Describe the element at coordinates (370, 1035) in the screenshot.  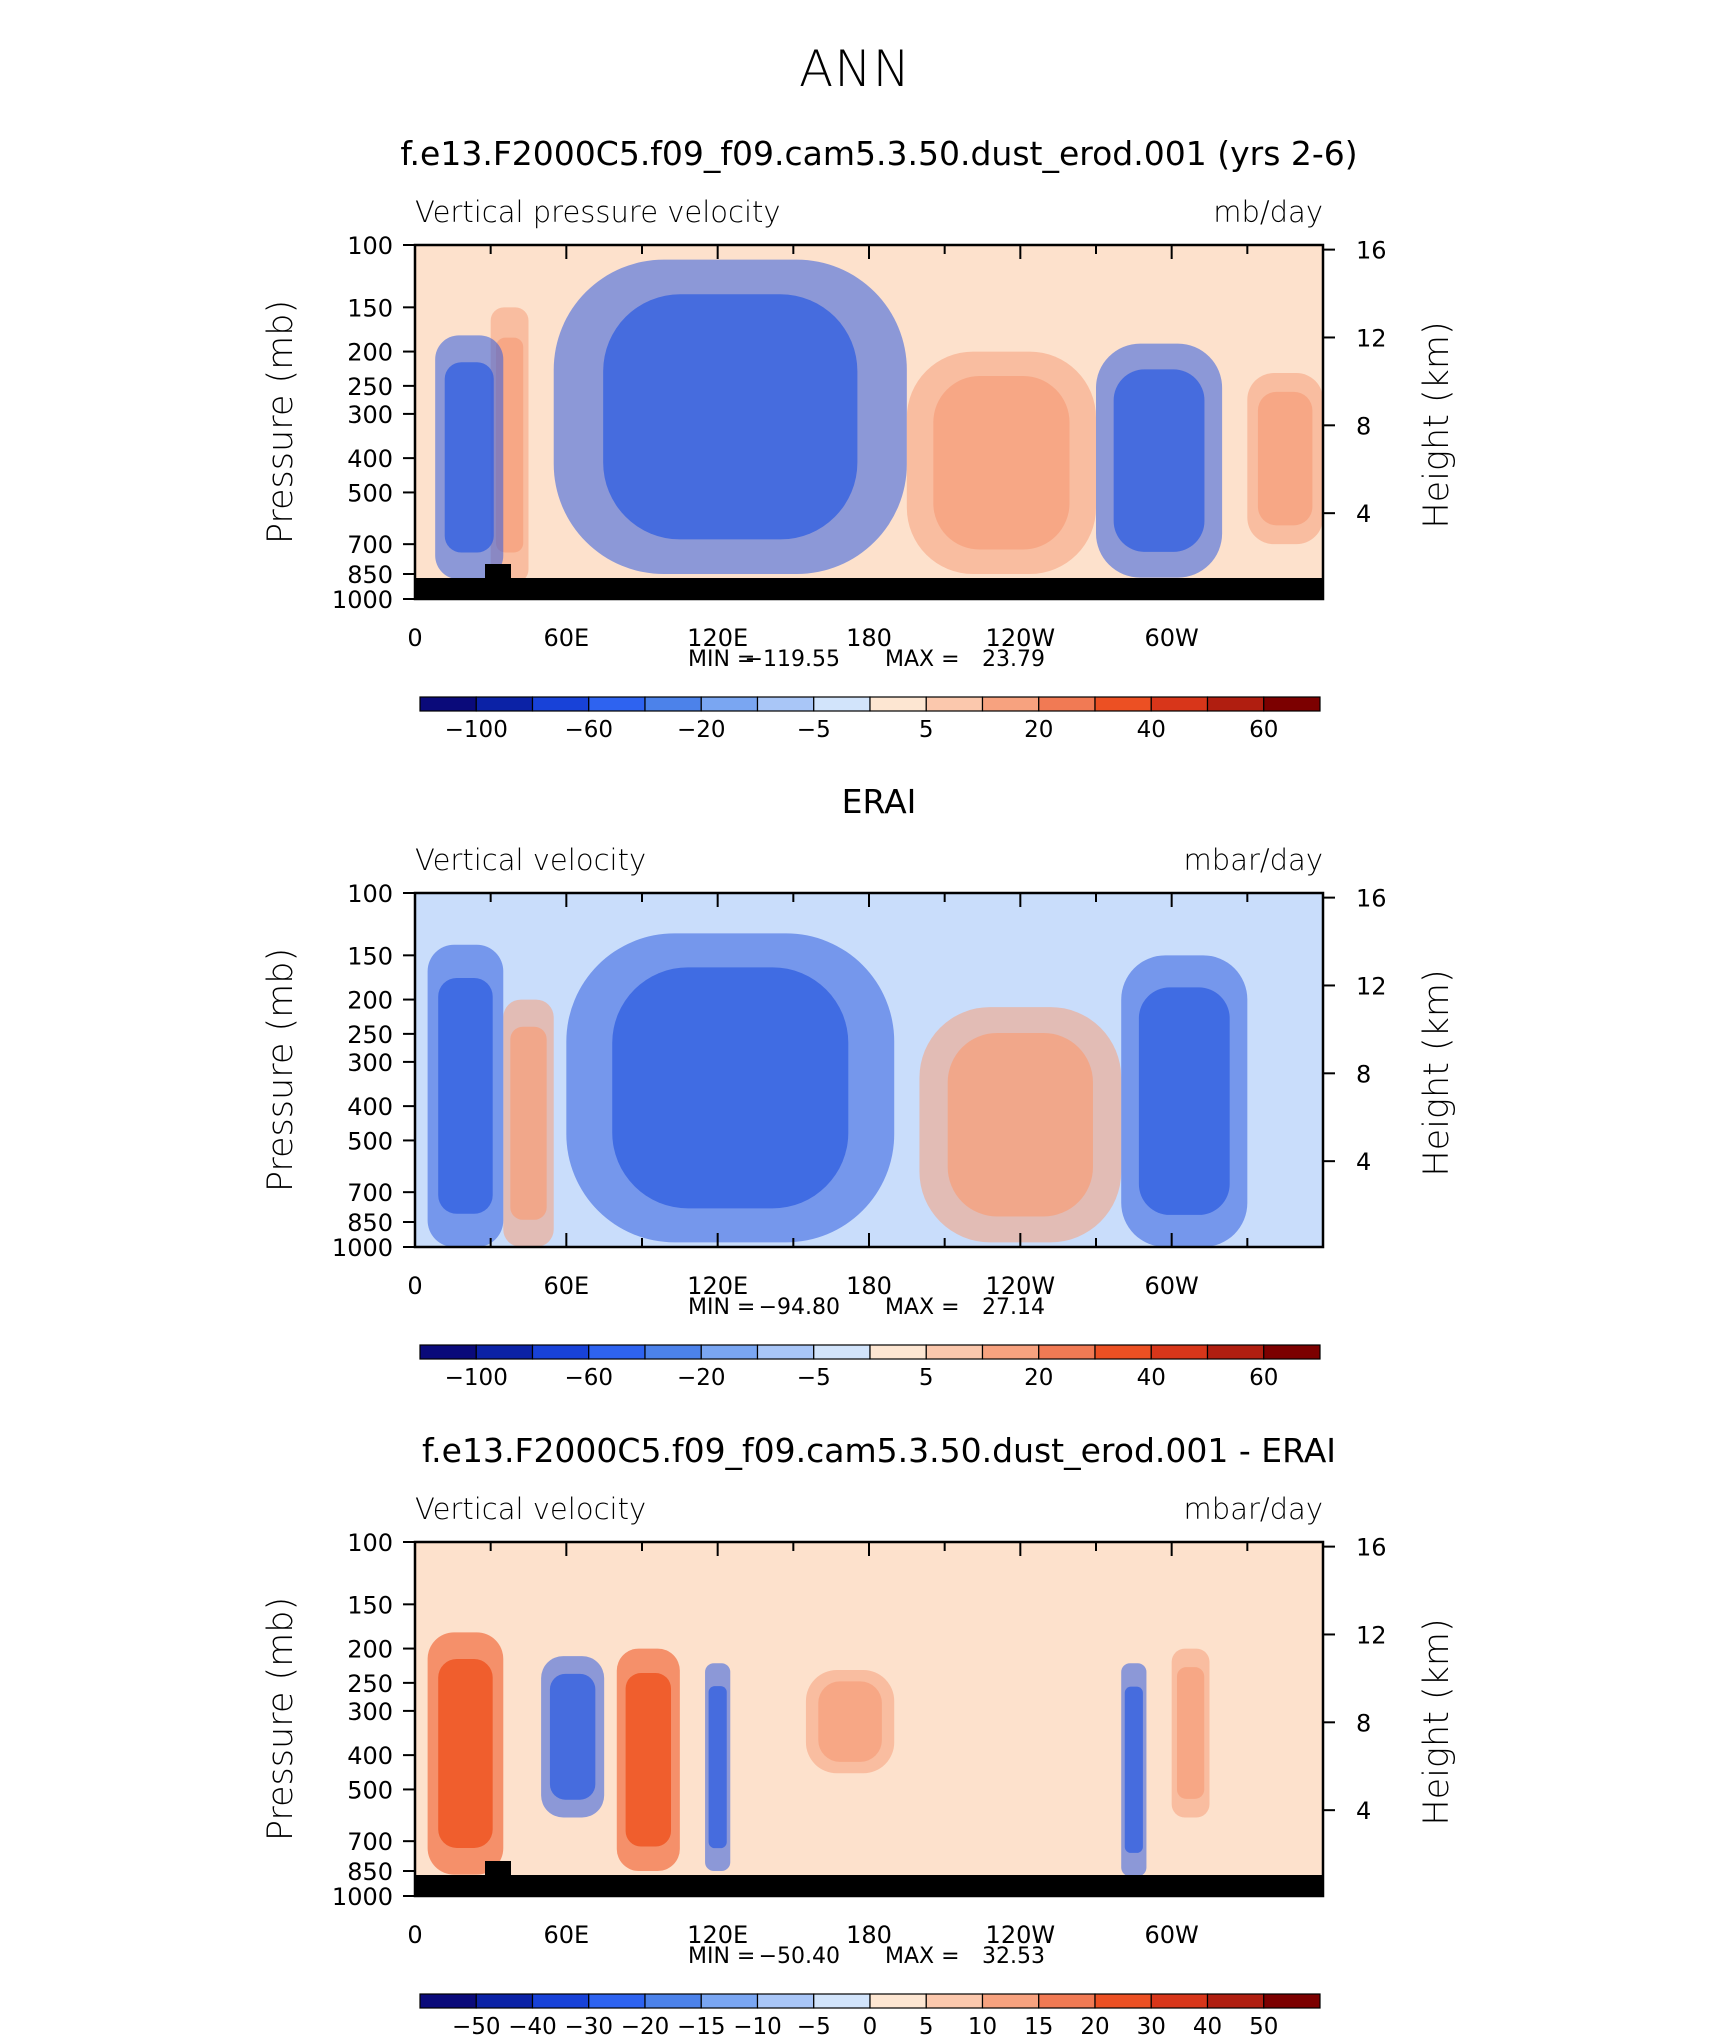
I see `y-tick-label: 250` at that location.